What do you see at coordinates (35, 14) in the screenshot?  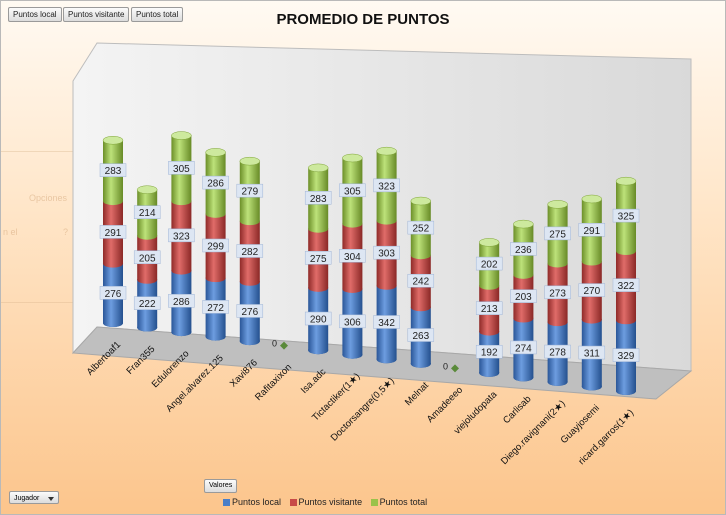 I see `field-button-puntos-local: Puntos local` at bounding box center [35, 14].